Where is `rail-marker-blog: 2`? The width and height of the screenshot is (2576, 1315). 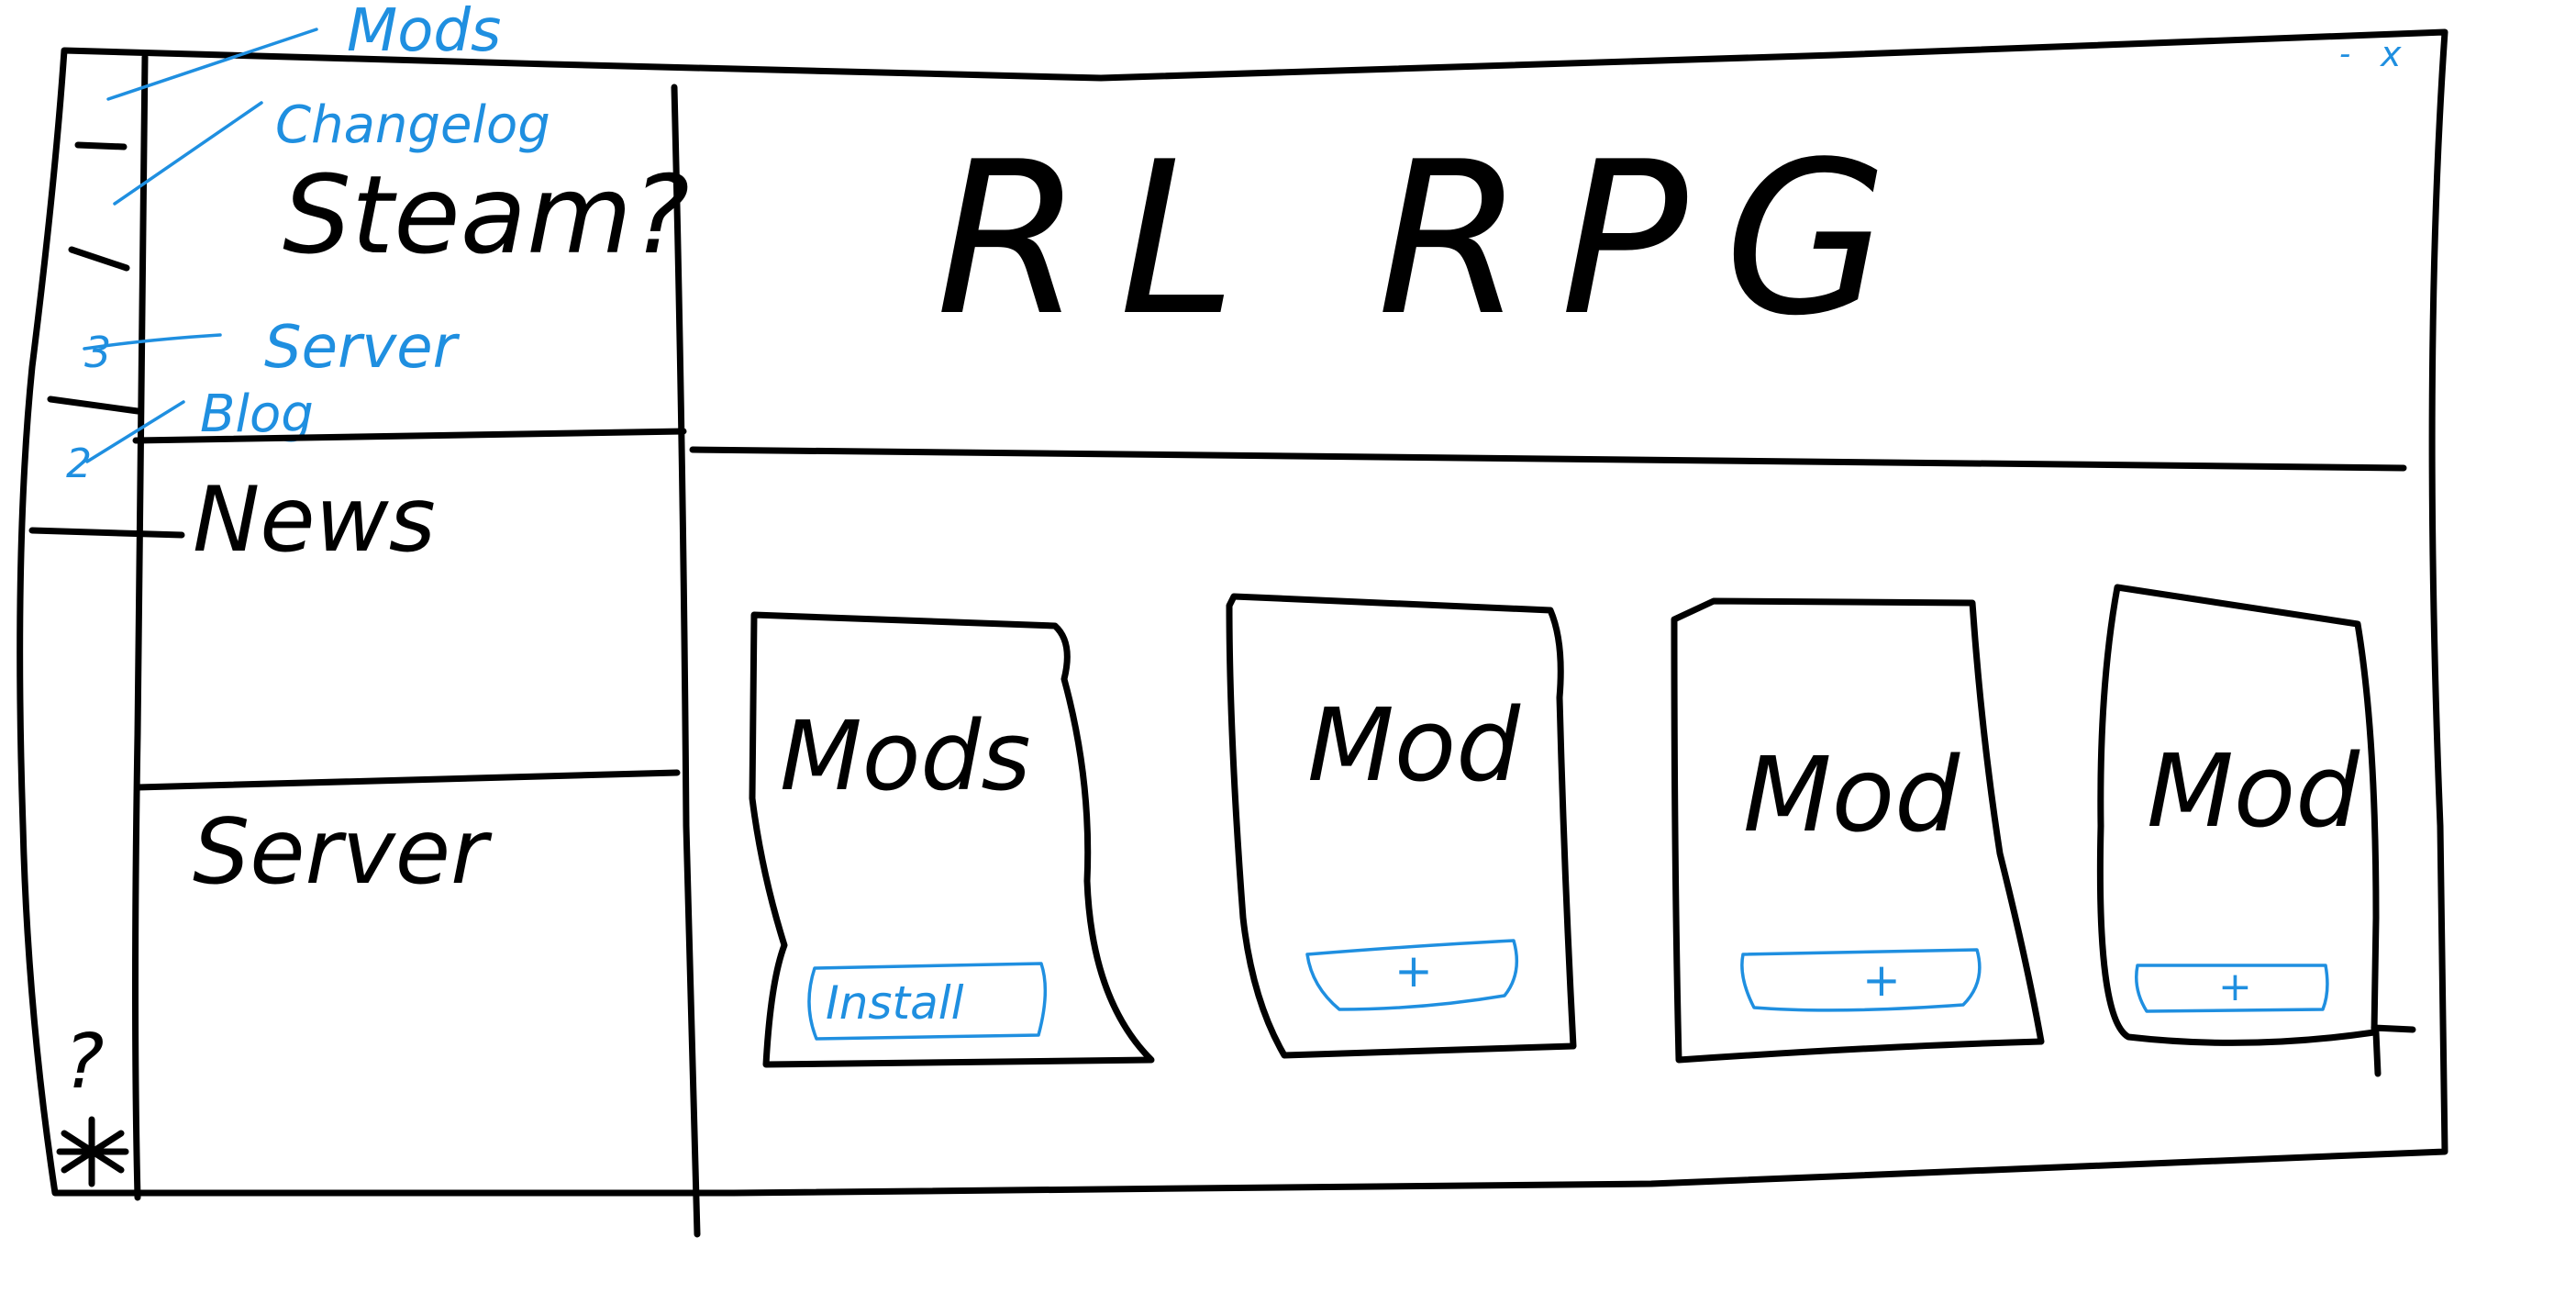 rail-marker-blog: 2 is located at coordinates (79, 463).